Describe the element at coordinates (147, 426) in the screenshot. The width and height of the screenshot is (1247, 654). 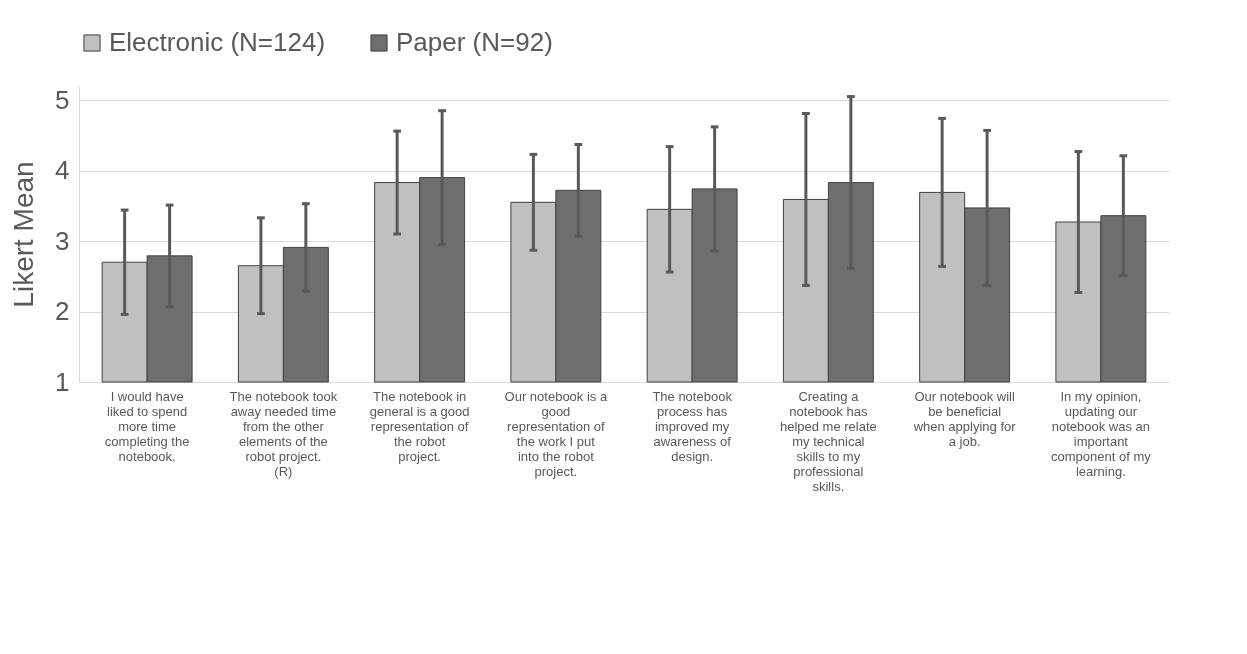
I see `x-tick-label: I would have liked to spend more time completing the notebook.` at that location.